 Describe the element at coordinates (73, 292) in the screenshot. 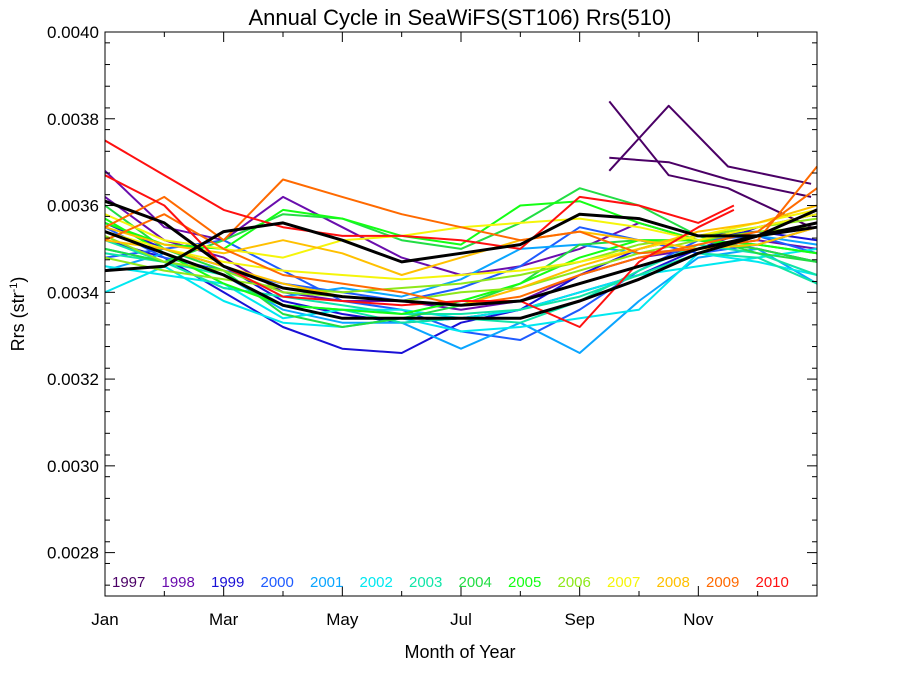

I see `y-tick-label: 0.0034` at that location.